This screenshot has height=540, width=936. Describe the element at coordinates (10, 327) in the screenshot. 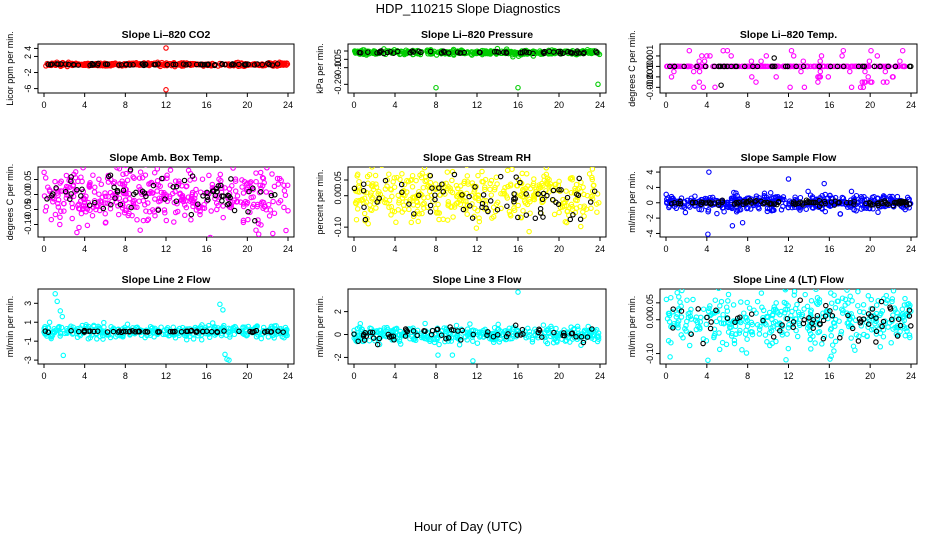

I see `y-axis-label: ml/min per min.` at that location.